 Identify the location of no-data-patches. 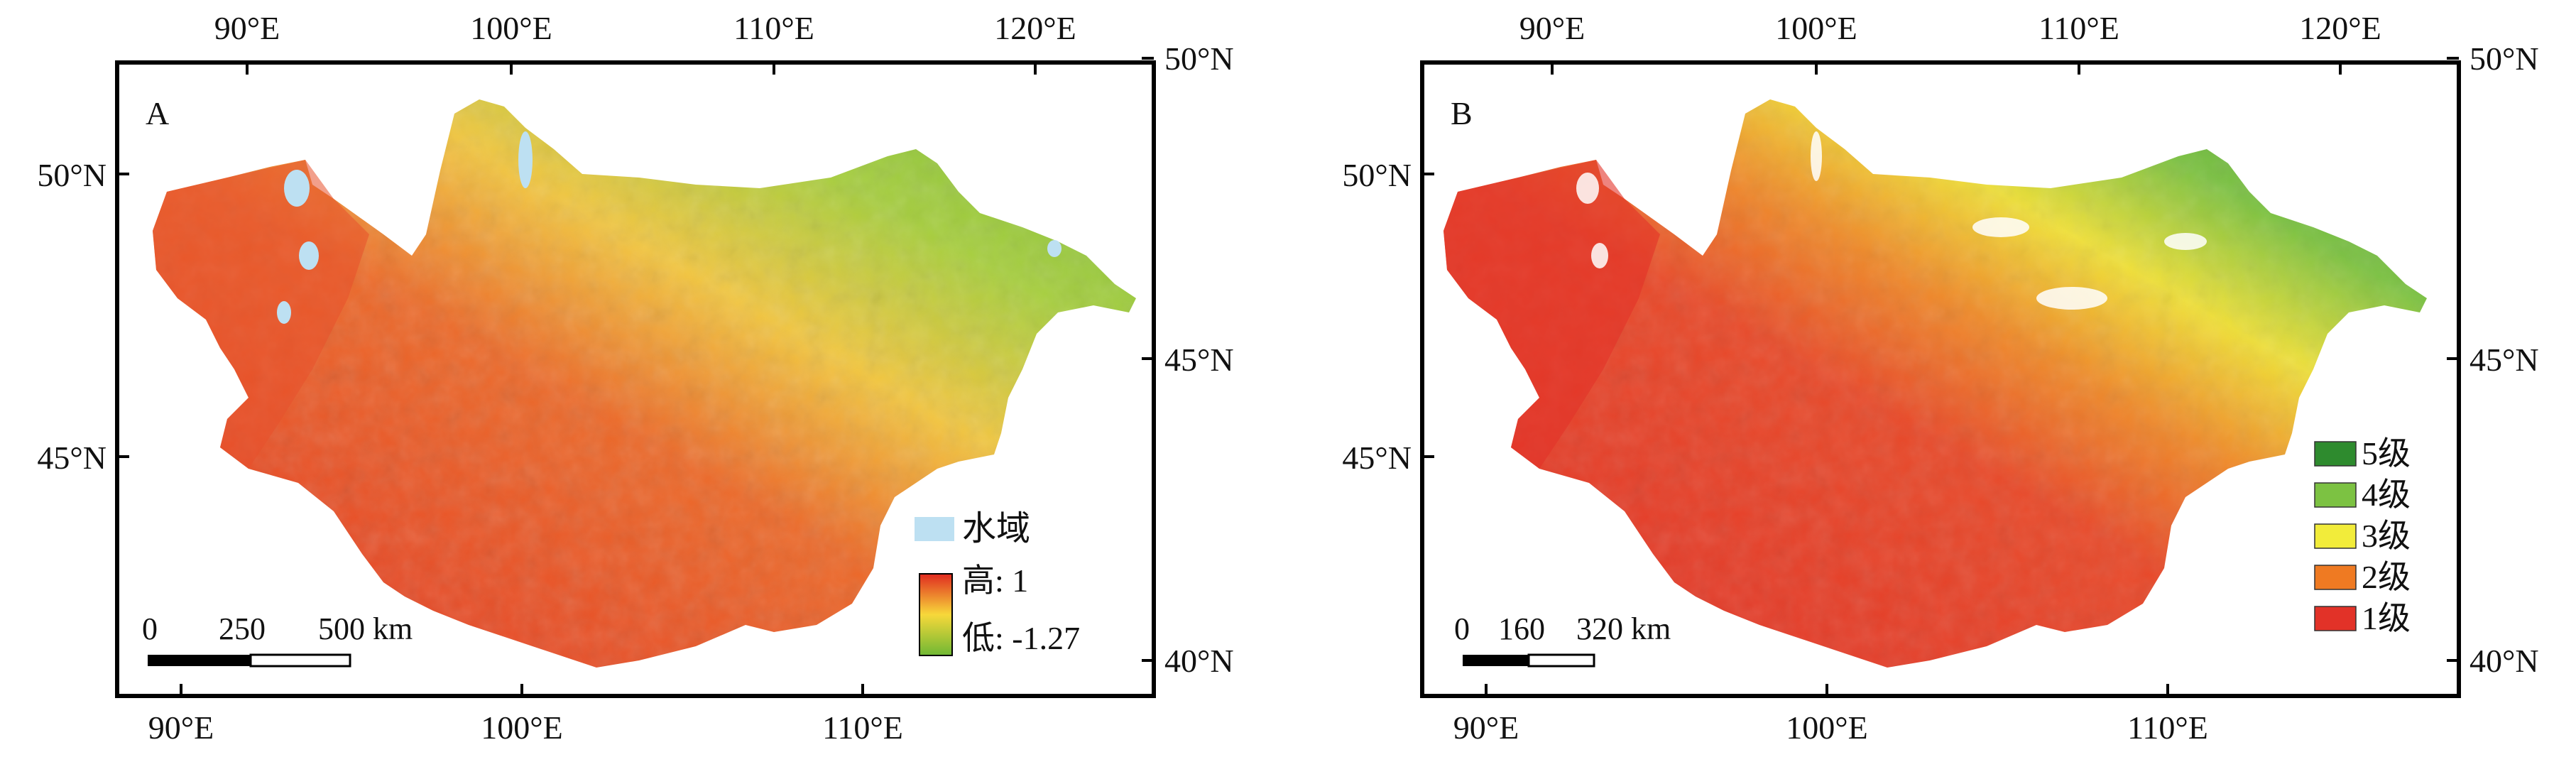
(1891, 221).